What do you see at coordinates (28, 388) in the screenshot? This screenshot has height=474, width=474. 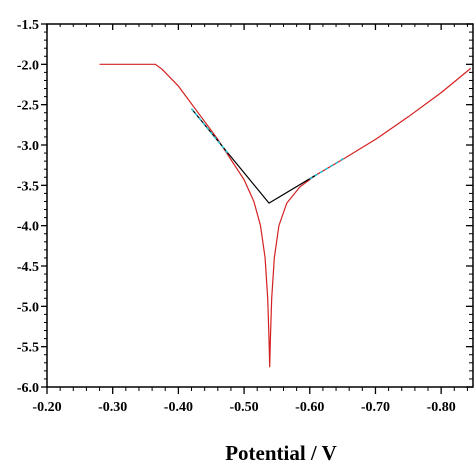 I see `y-tick-label: -6.0` at bounding box center [28, 388].